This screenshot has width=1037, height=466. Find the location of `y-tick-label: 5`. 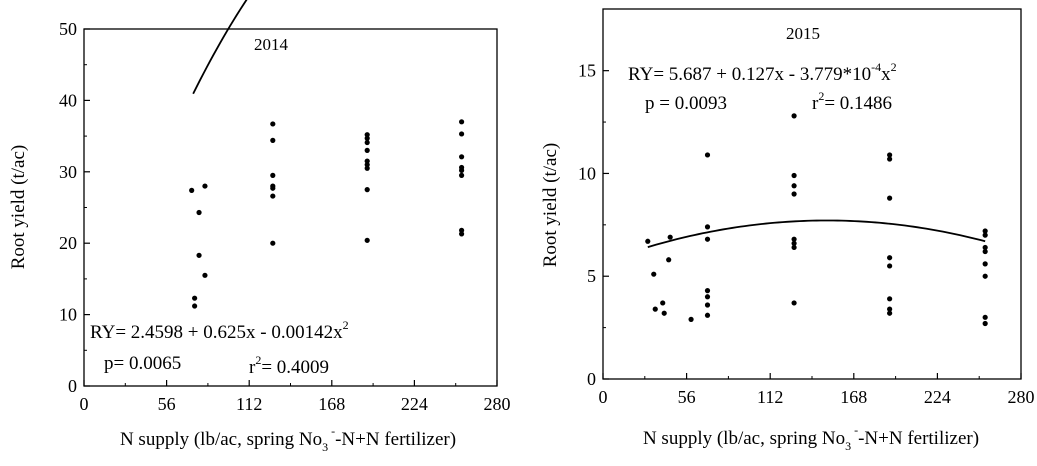

y-tick-label: 5 is located at coordinates (591, 276).